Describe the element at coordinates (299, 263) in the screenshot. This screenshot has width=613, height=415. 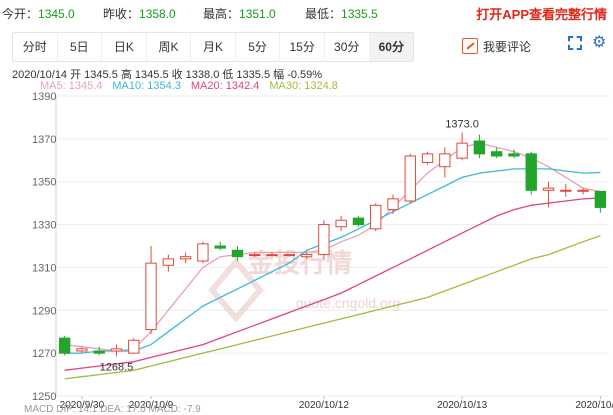
I see `watermark-brand: 金投行情` at that location.